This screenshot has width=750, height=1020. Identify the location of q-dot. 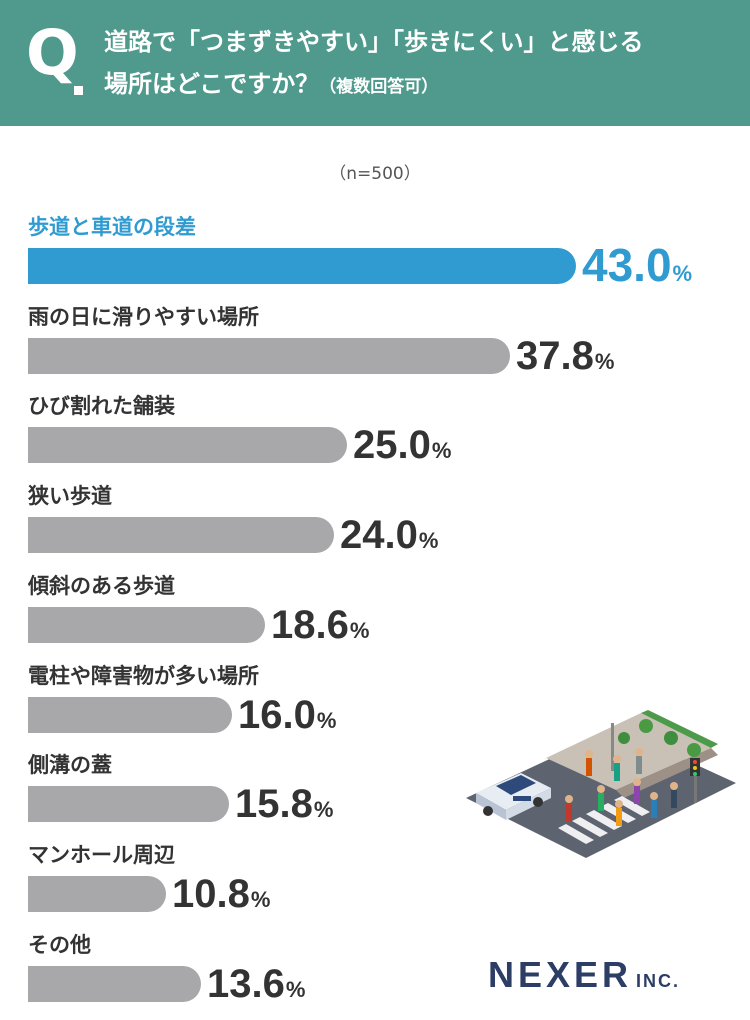
(78, 90).